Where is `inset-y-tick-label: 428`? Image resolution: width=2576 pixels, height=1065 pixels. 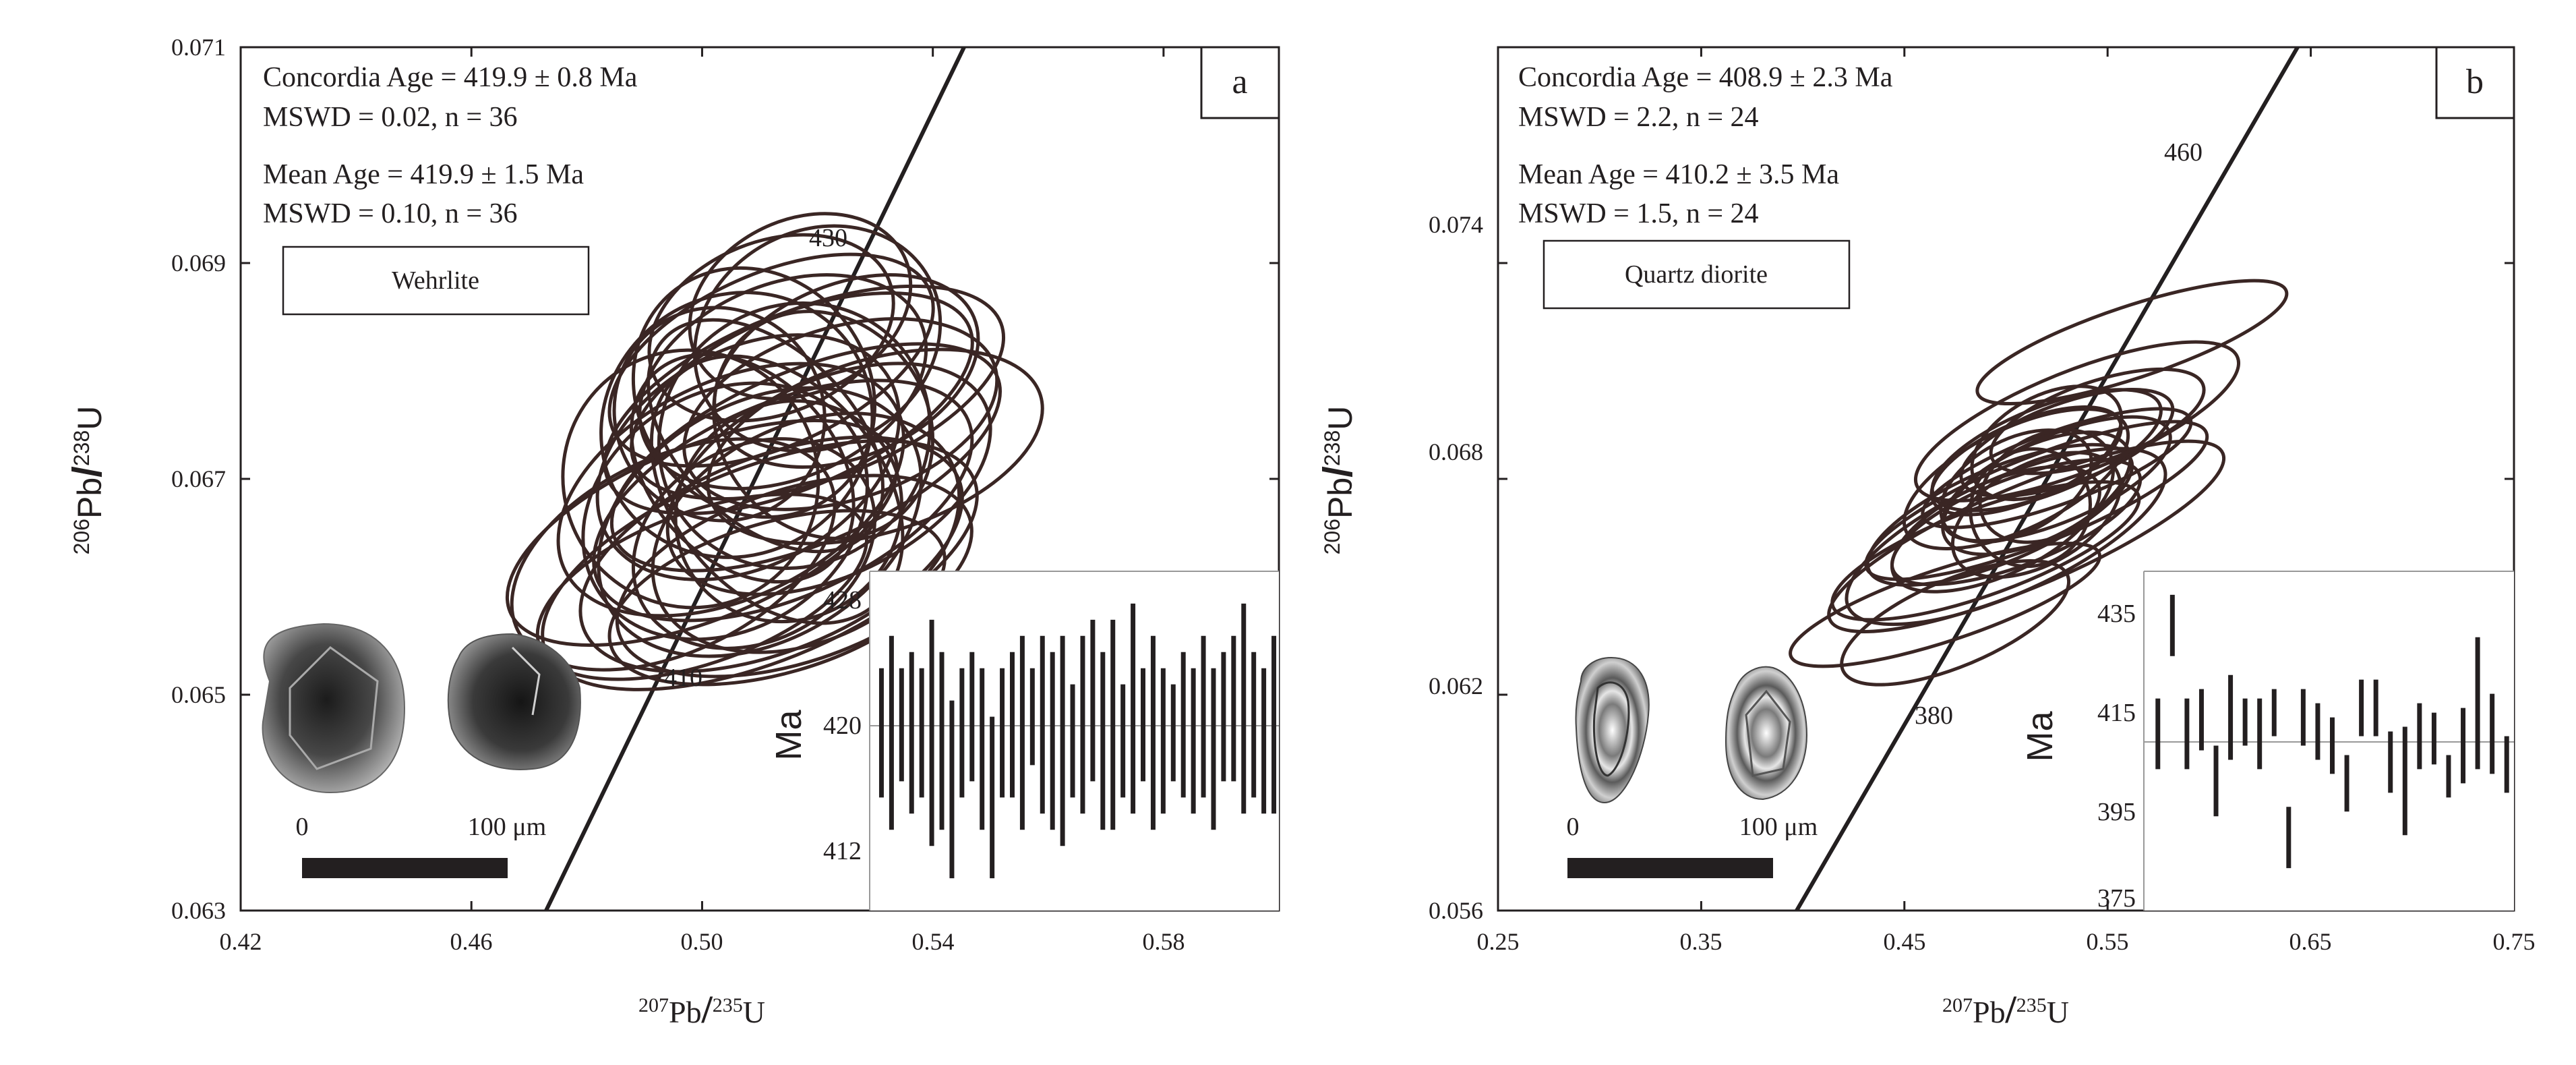
inset-y-tick-label: 428 is located at coordinates (842, 600).